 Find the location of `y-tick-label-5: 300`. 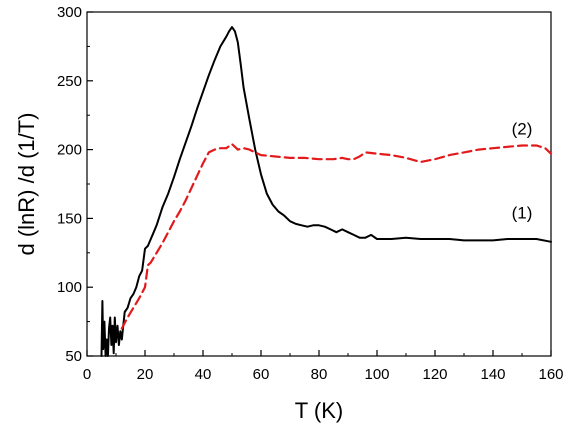

y-tick-label-5: 300 is located at coordinates (69, 12).